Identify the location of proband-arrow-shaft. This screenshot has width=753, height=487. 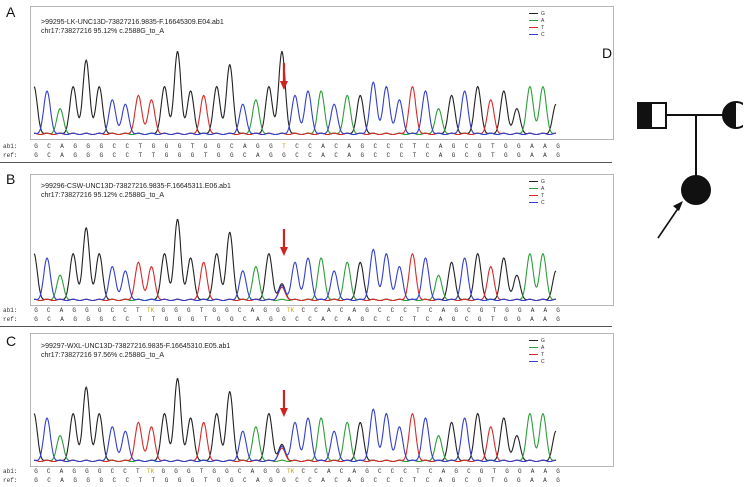
(668, 222).